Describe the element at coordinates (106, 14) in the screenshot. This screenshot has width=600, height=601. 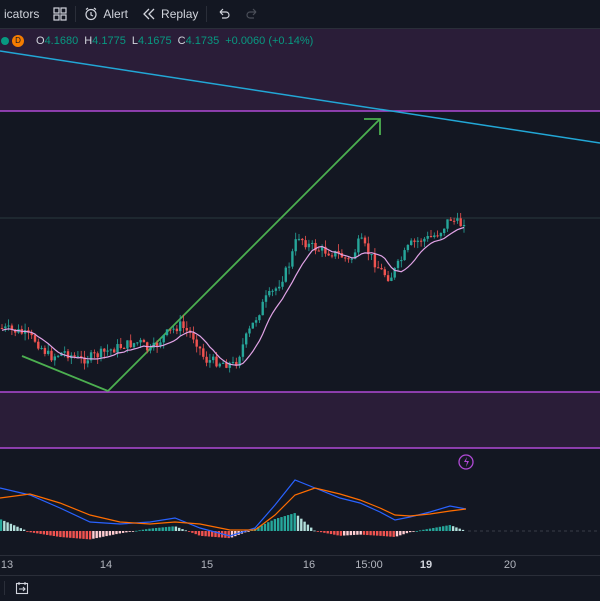
I see `alert-button: Alert` at that location.